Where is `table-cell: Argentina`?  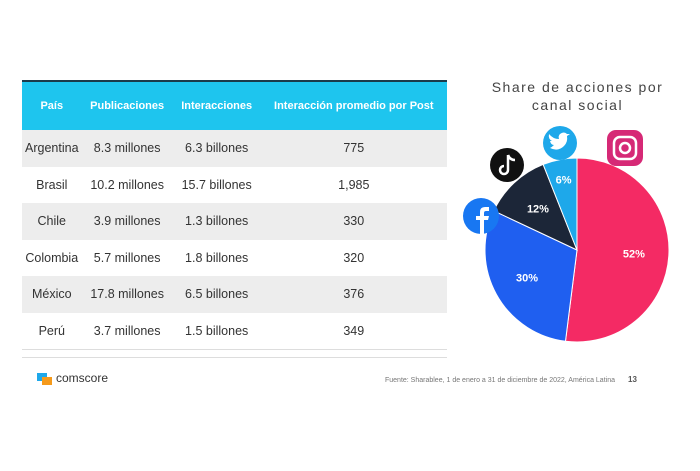
table-cell: Argentina is located at coordinates (52, 148).